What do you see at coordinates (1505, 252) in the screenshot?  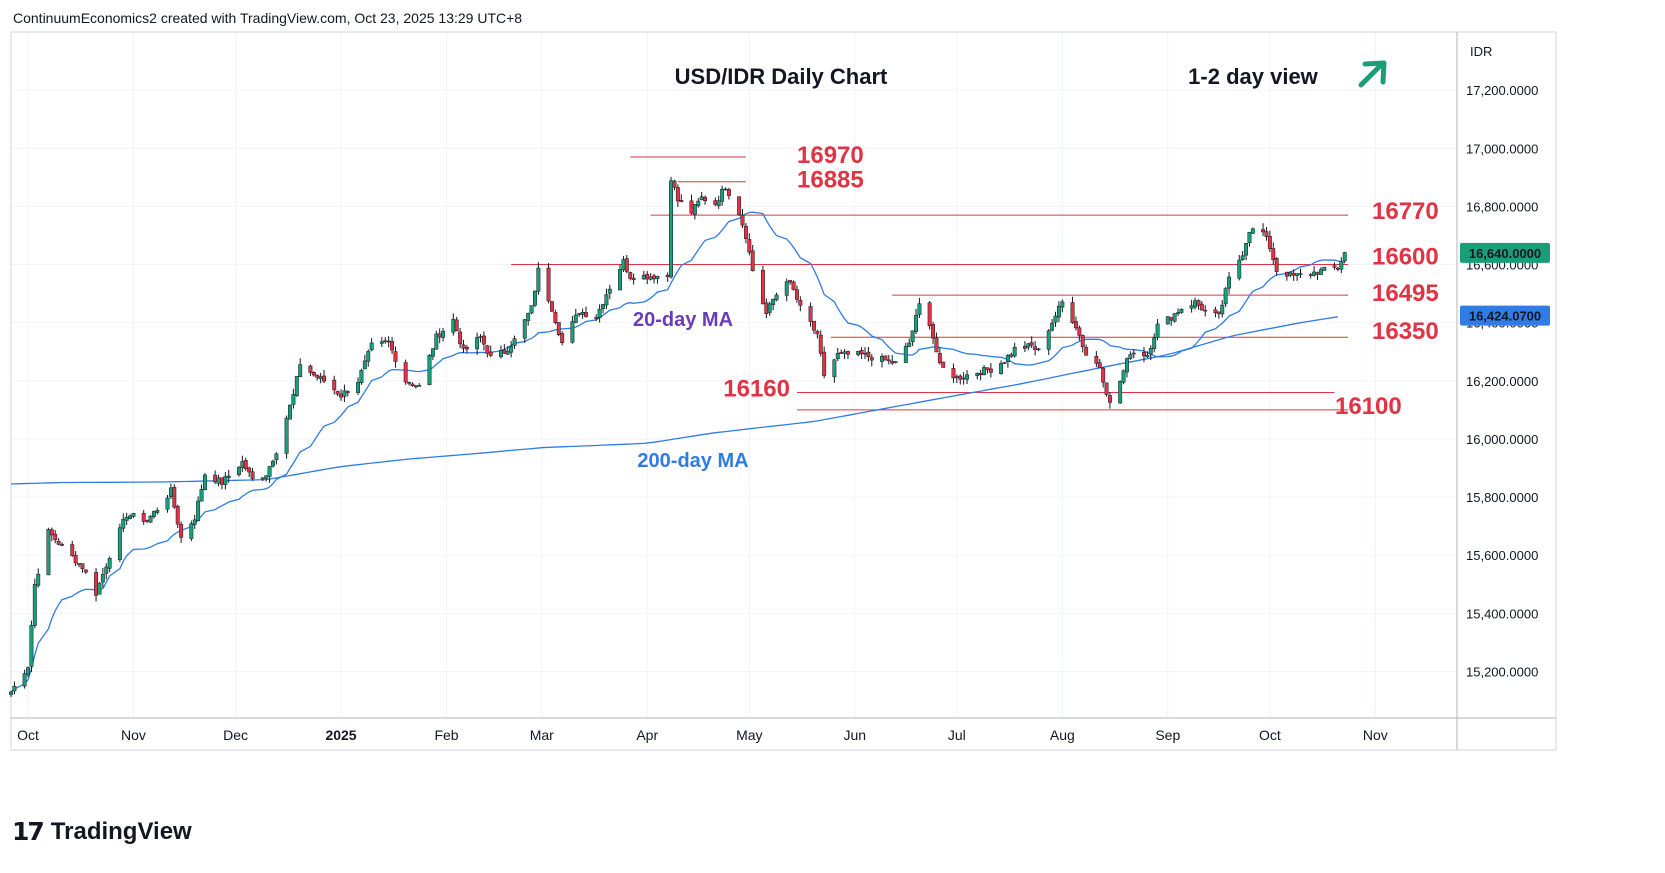 I see `price-badge-bg` at bounding box center [1505, 252].